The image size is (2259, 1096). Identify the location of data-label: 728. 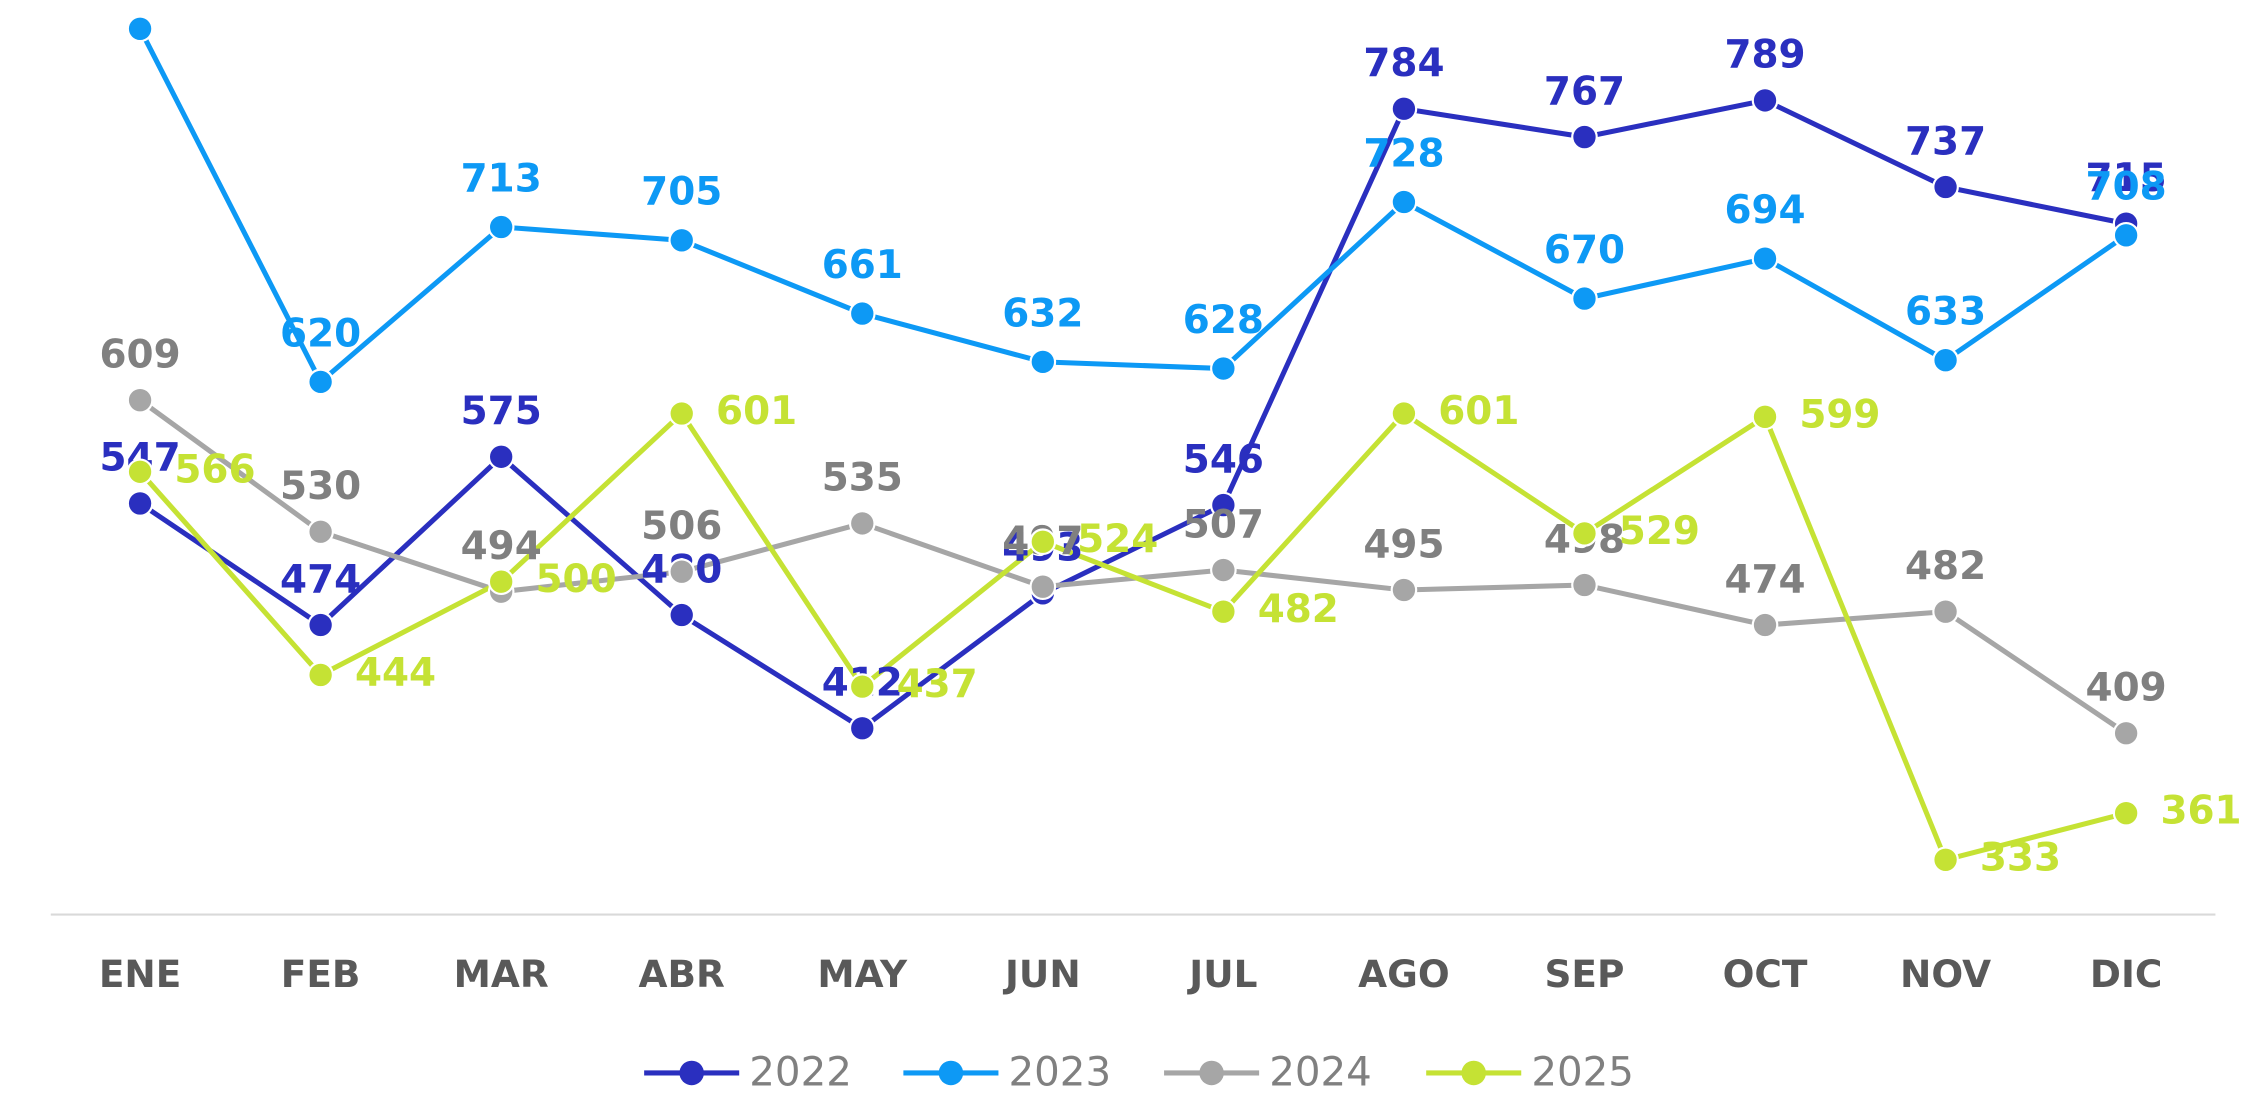
(1403, 153).